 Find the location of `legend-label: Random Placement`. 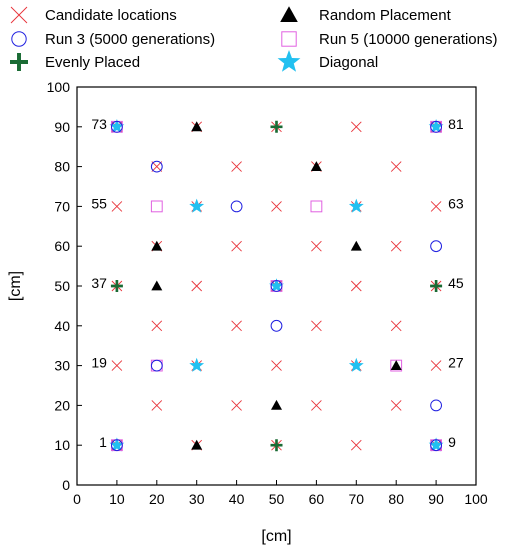

legend-label: Random Placement is located at coordinates (385, 15).